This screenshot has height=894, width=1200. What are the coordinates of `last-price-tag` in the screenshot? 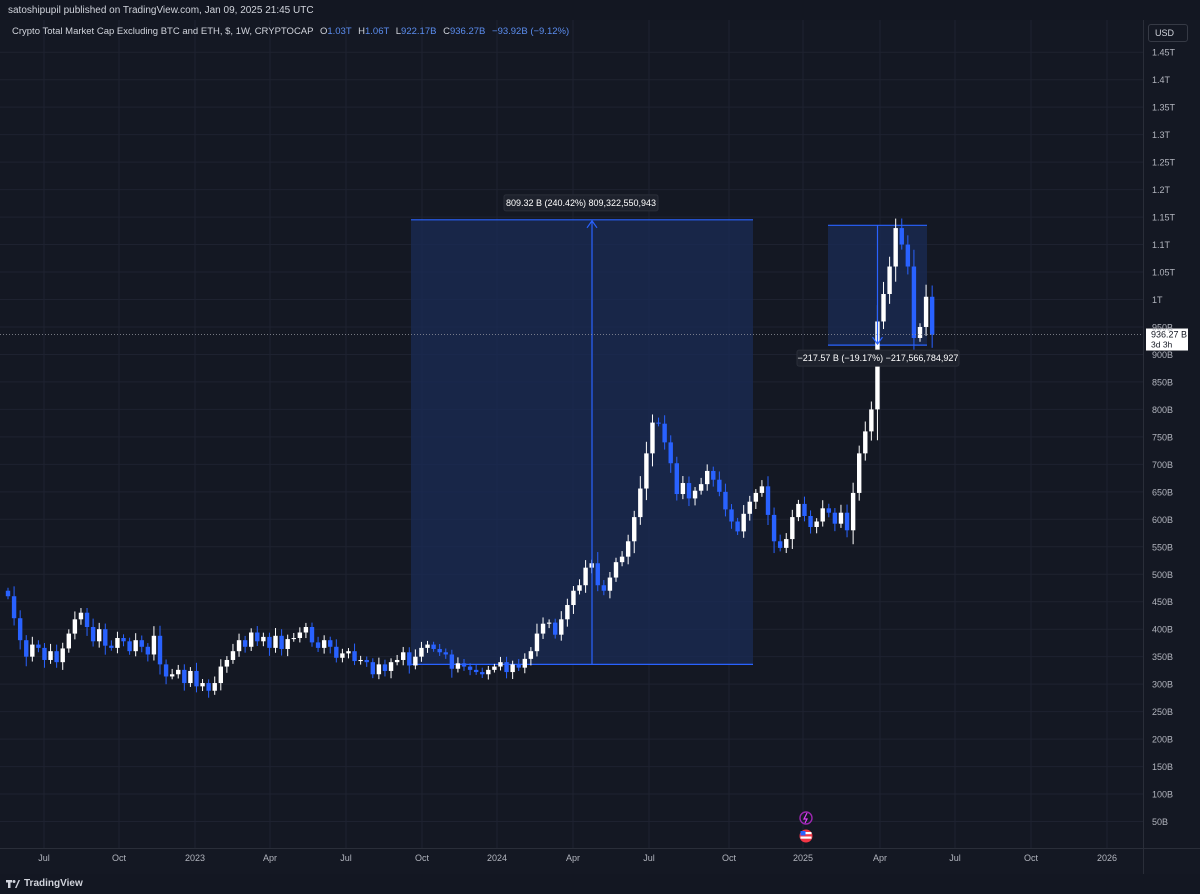 It's located at (1167, 339).